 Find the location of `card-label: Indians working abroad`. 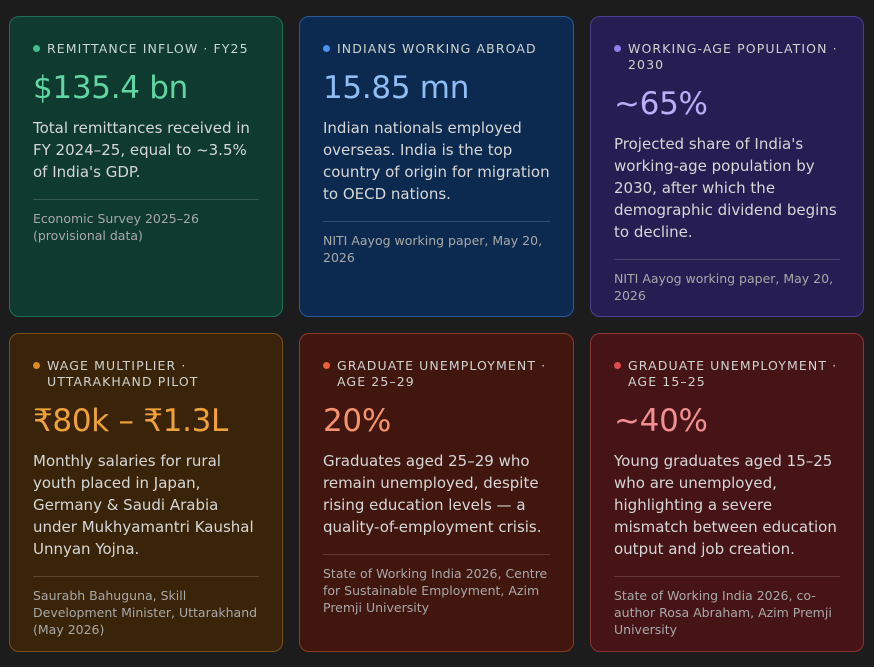

card-label: Indians working abroad is located at coordinates (436, 49).